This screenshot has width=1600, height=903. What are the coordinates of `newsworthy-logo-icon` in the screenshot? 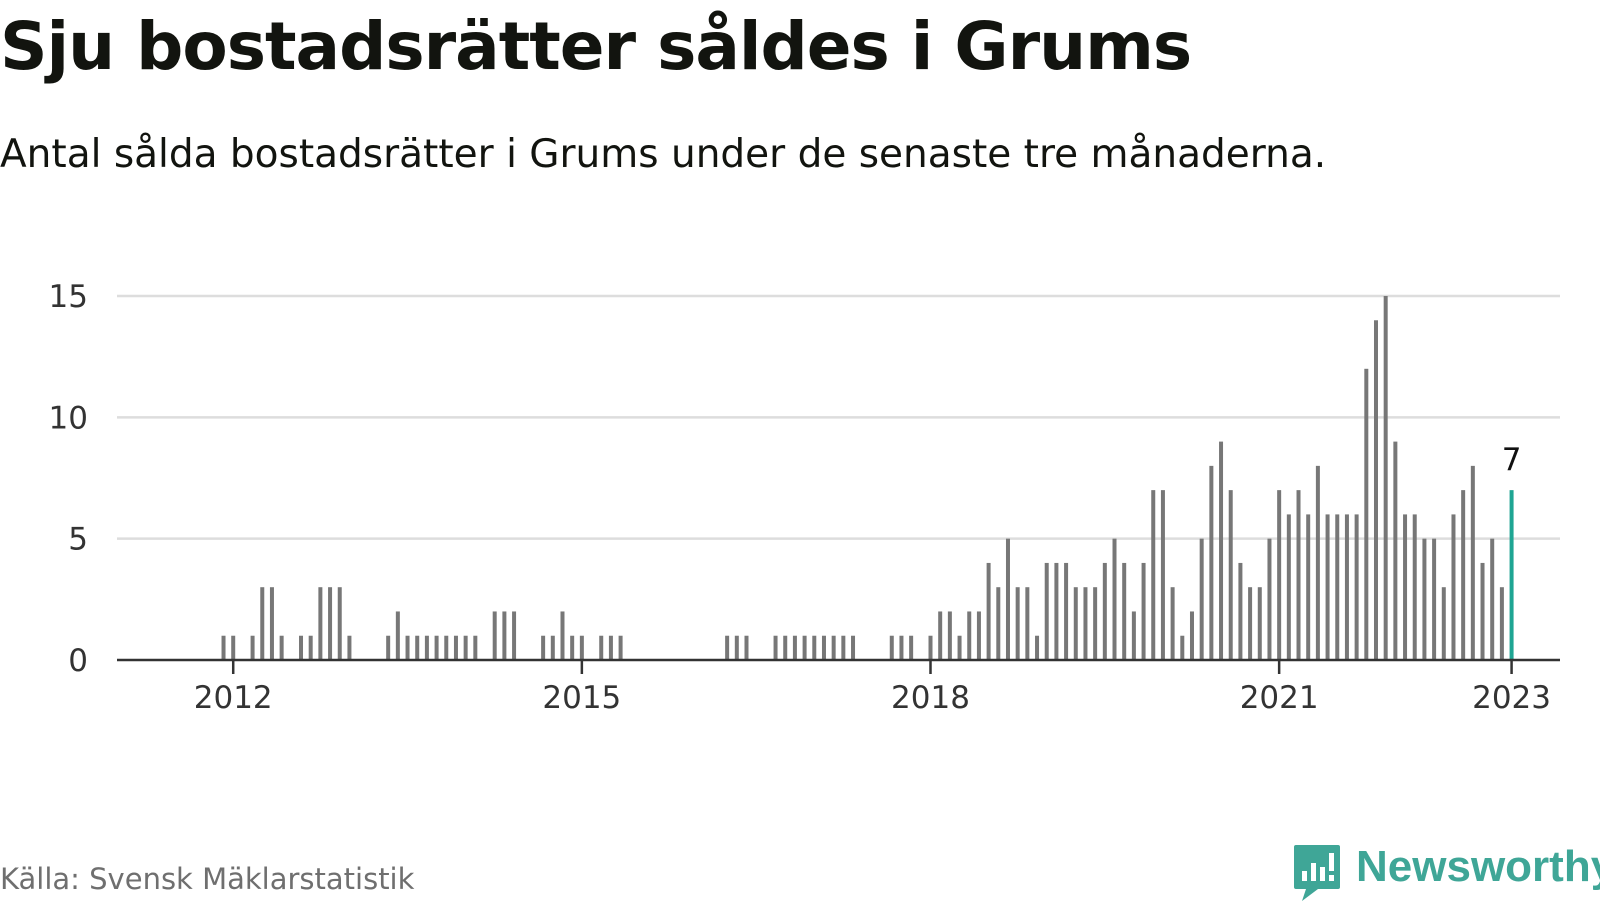 It's located at (1317, 873).